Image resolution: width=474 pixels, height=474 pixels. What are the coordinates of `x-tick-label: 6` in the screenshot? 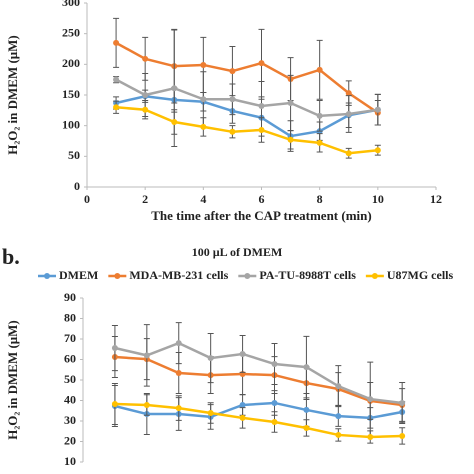 It's located at (262, 199).